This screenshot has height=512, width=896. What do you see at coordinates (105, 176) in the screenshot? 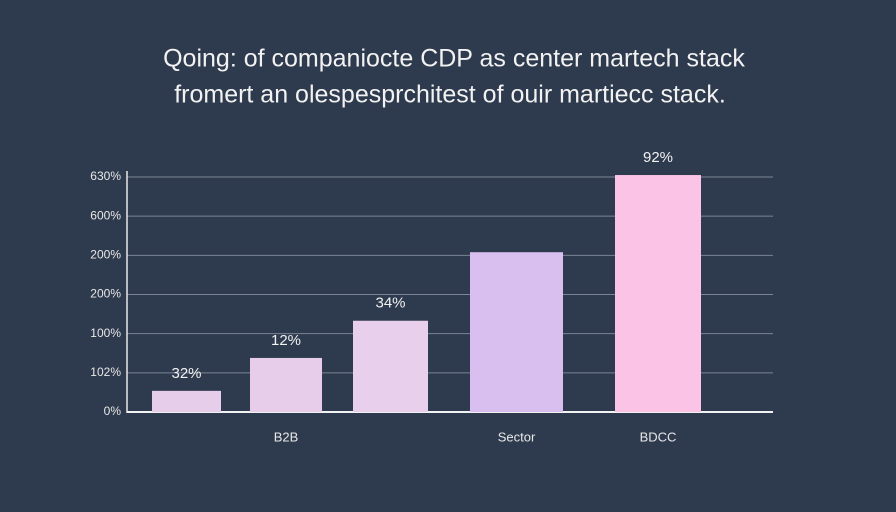
I see `y-tick-label: 630%` at bounding box center [105, 176].